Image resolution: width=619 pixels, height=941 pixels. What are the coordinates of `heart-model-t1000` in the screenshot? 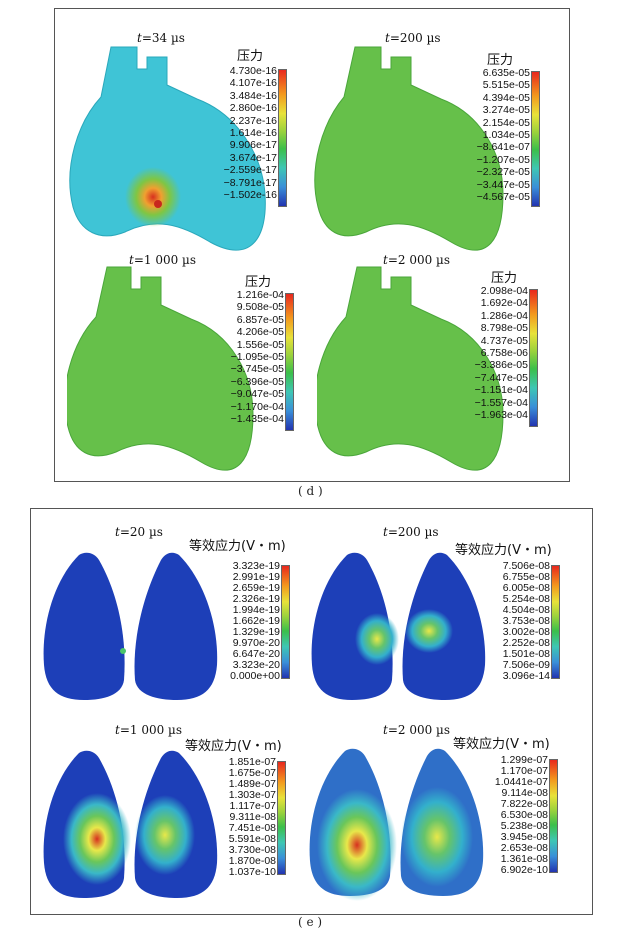 It's located at (160, 368).